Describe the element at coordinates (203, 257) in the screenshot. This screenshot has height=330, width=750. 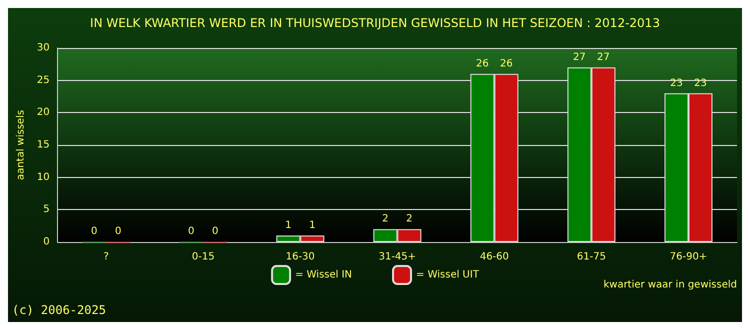
I see `x-tick-label: 0-15` at that location.